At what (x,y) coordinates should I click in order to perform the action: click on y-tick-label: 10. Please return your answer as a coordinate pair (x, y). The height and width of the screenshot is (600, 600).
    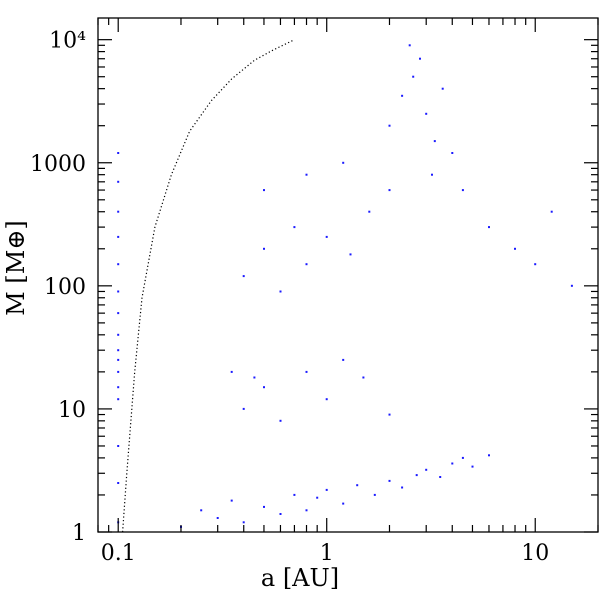
    Looking at the image, I should click on (72, 410).